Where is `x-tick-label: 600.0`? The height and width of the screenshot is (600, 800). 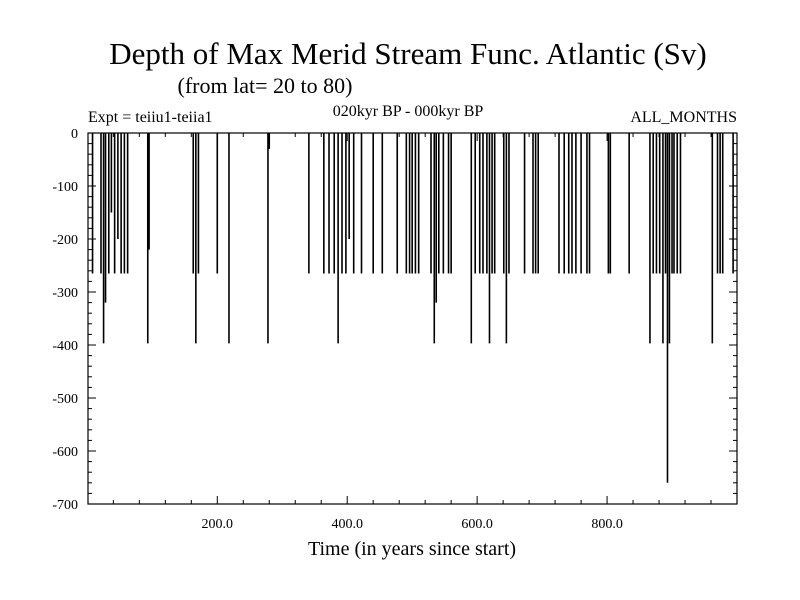
x-tick-label: 600.0 is located at coordinates (477, 524).